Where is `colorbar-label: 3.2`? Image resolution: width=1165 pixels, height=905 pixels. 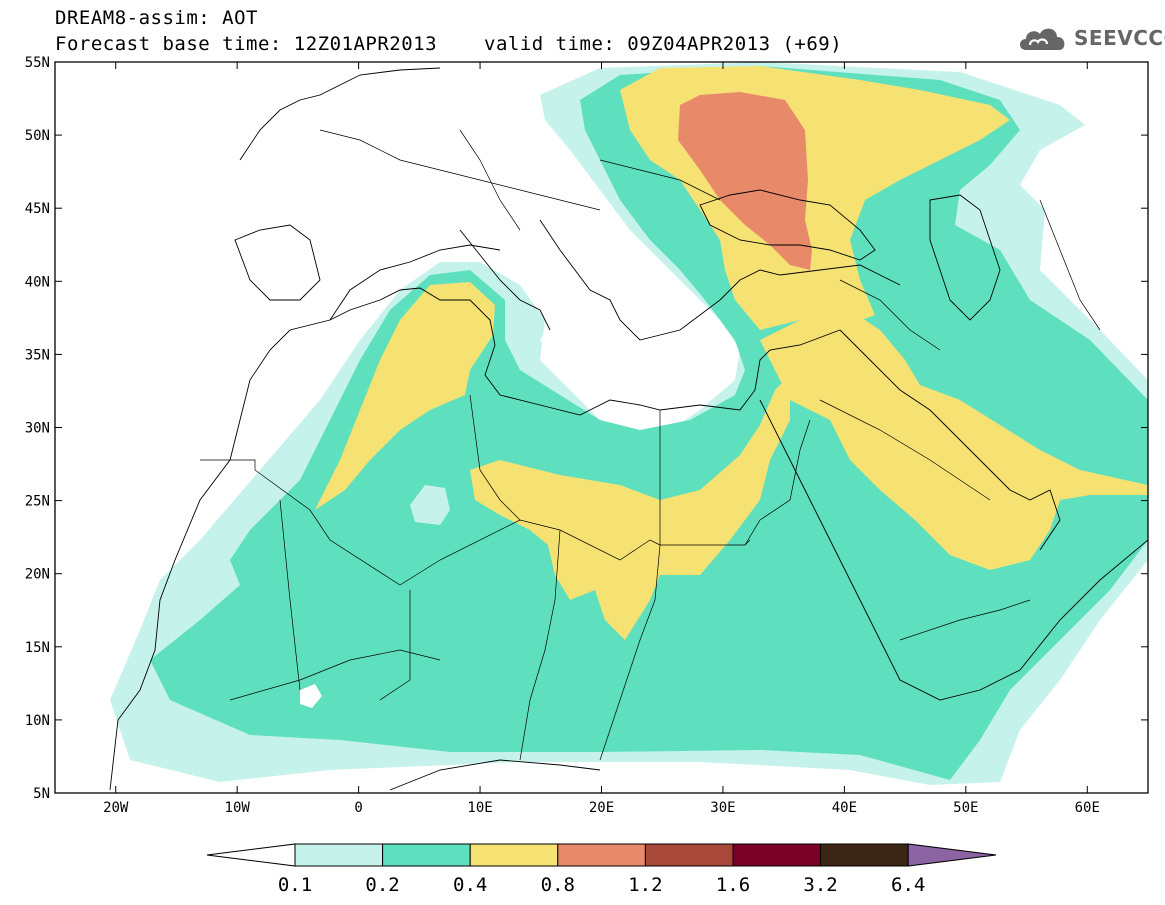
colorbar-label: 3.2 is located at coordinates (820, 885).